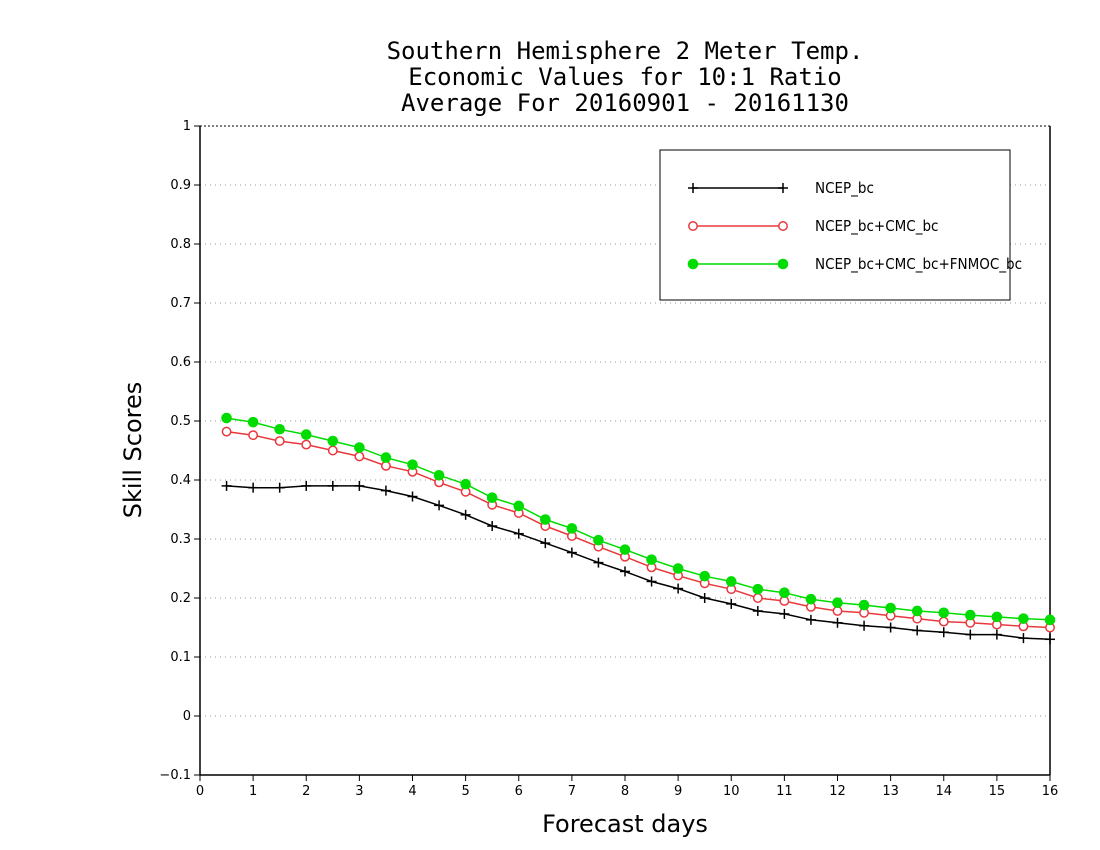 The height and width of the screenshot is (850, 1100). Describe the element at coordinates (180, 480) in the screenshot. I see `y-tick-label: 0.4` at that location.